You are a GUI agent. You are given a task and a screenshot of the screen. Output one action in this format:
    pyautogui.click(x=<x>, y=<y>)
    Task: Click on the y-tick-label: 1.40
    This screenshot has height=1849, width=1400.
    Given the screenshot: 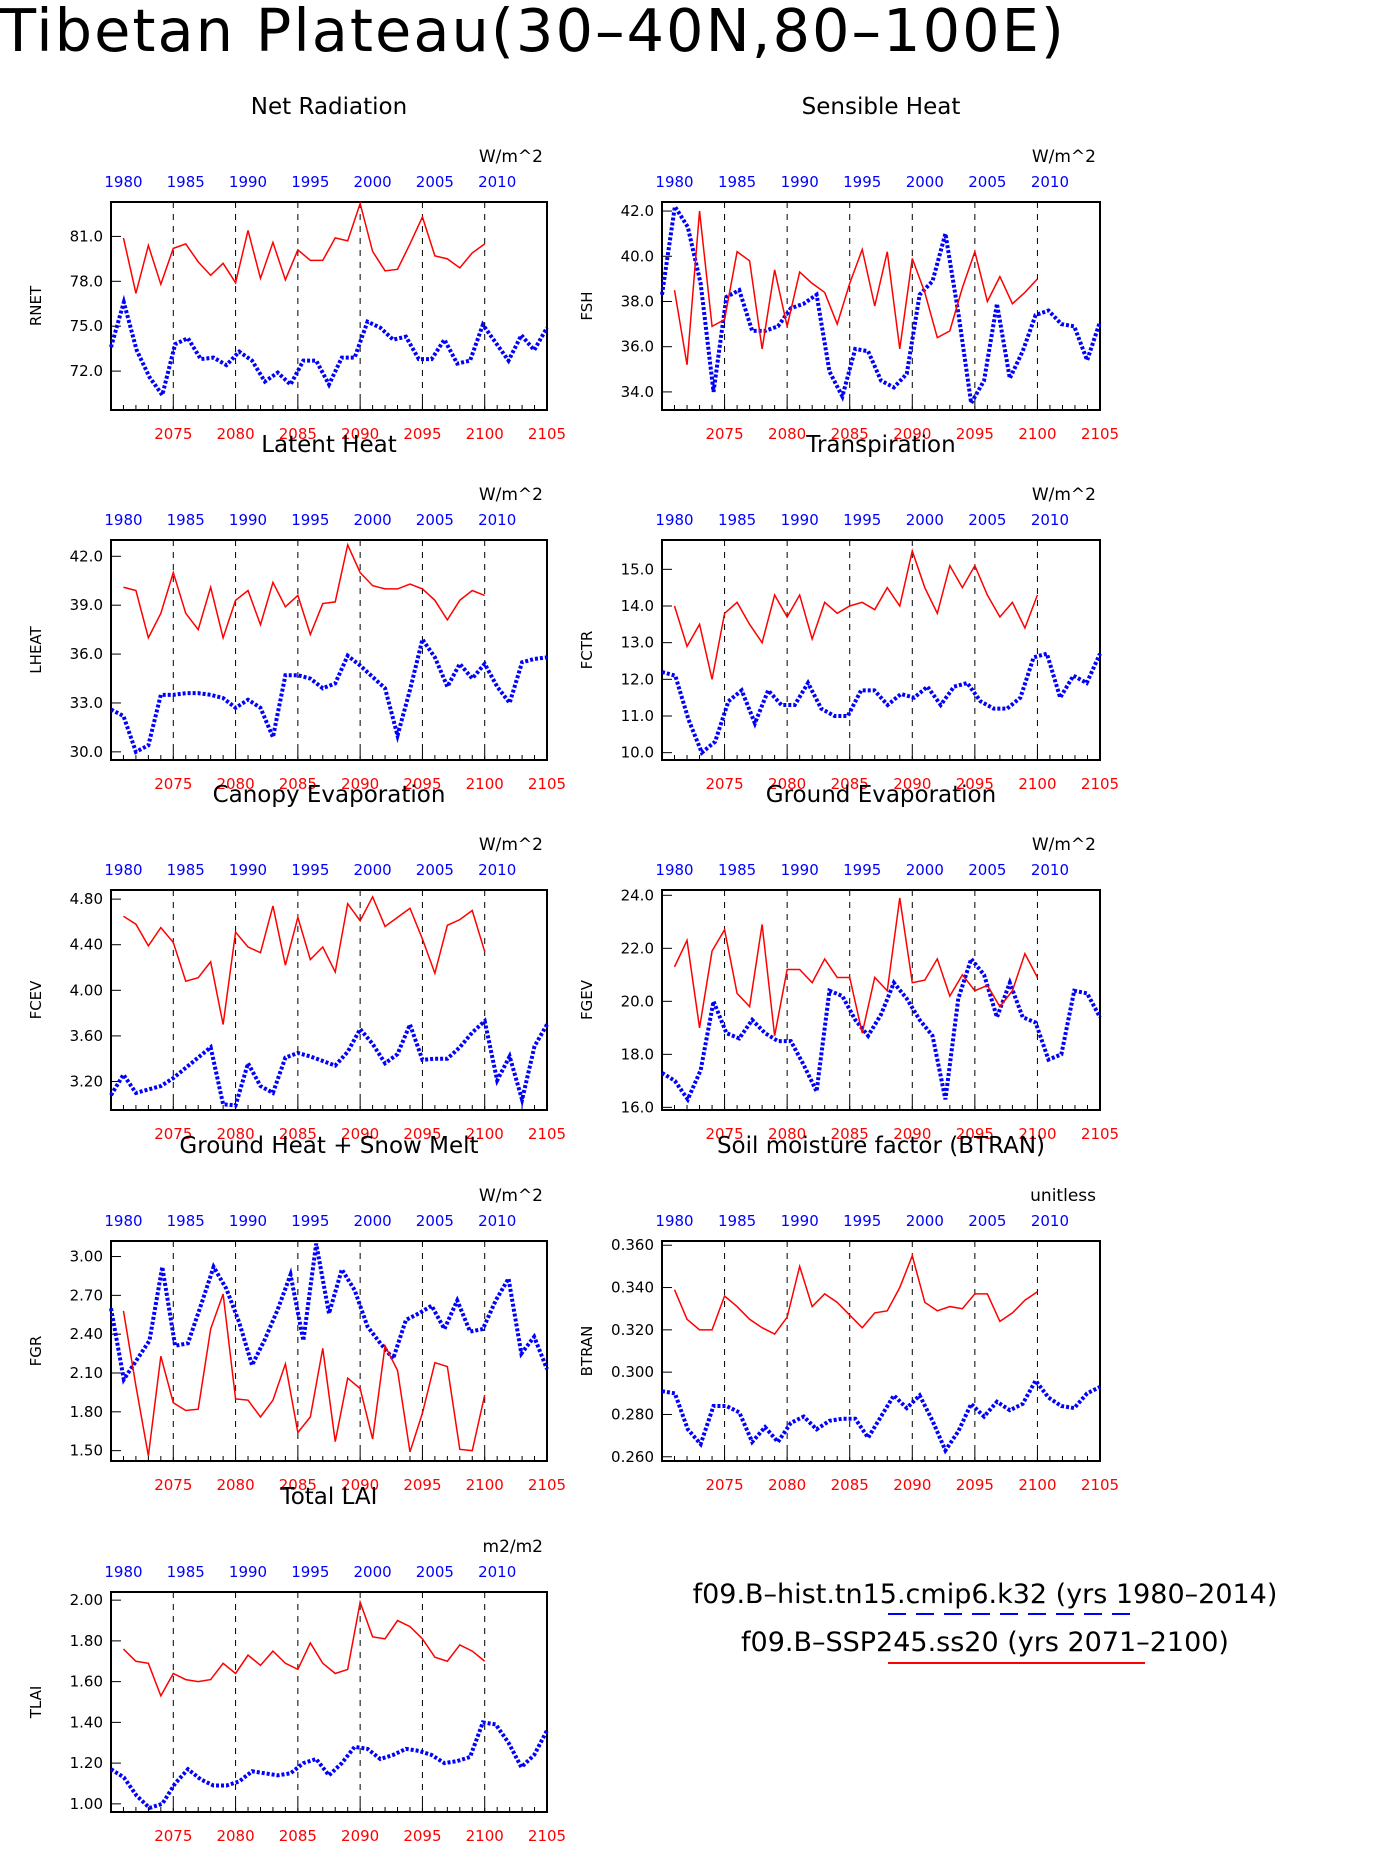 What is the action you would take?
    pyautogui.click(x=86, y=1722)
    